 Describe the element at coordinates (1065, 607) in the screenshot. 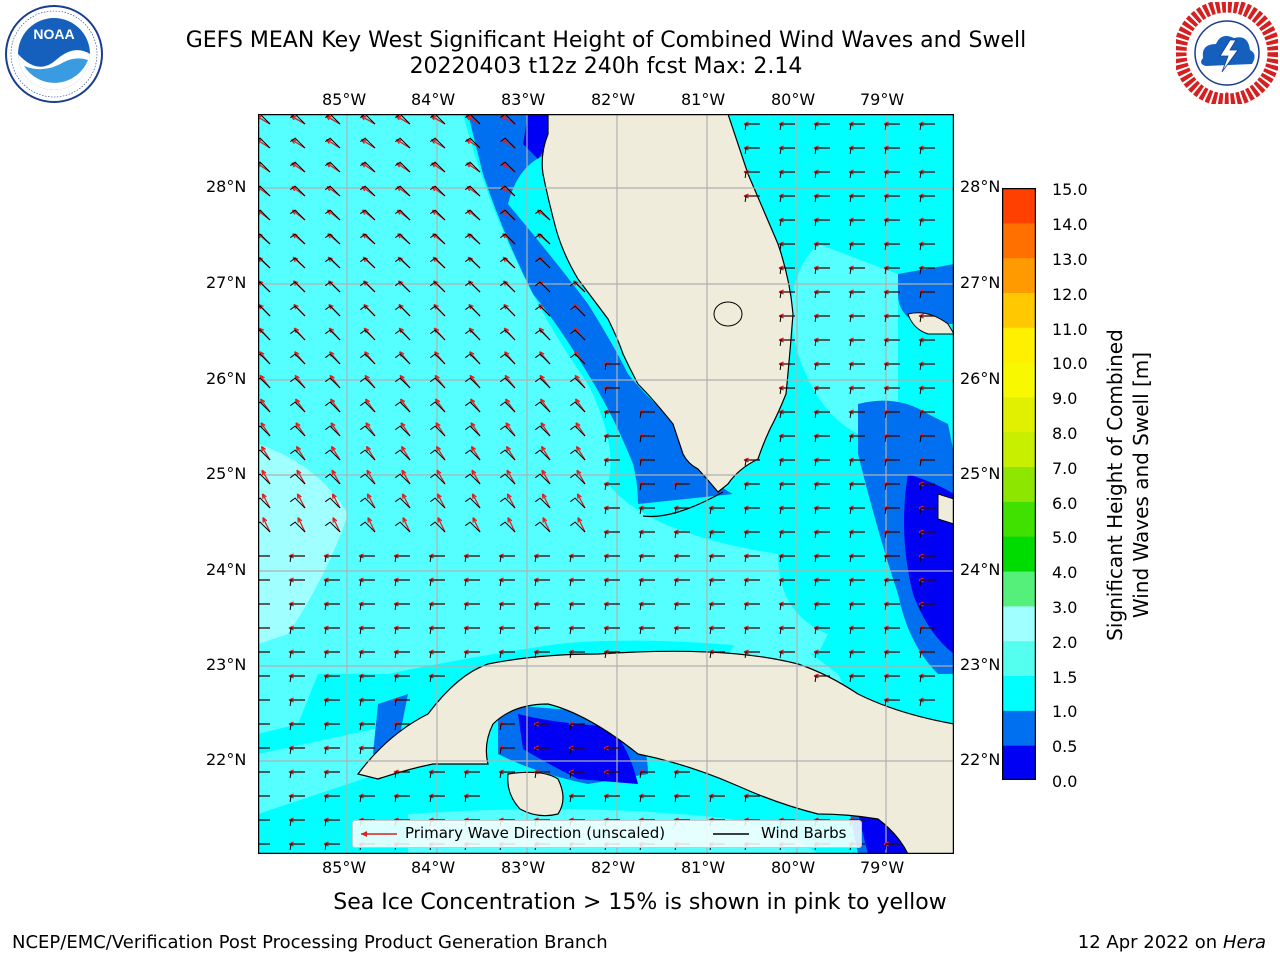

I see `colorbar-tick: 3.0` at that location.